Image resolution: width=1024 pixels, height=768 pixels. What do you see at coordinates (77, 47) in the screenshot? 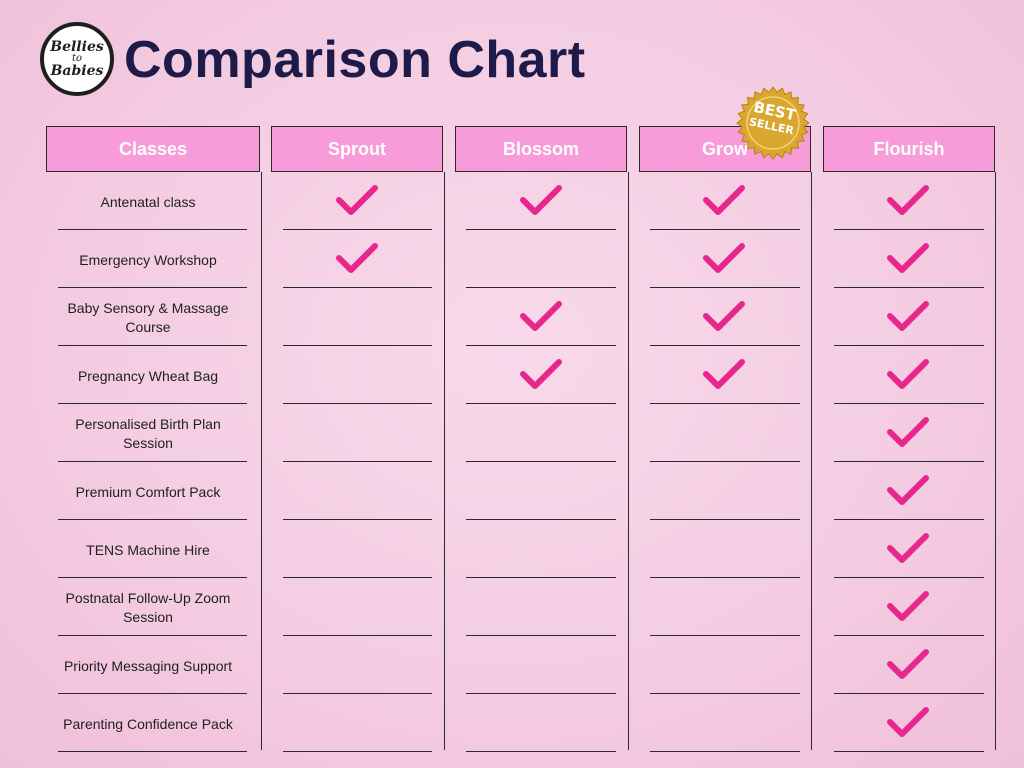
I see `logo-line-1: Bellies` at bounding box center [77, 47].